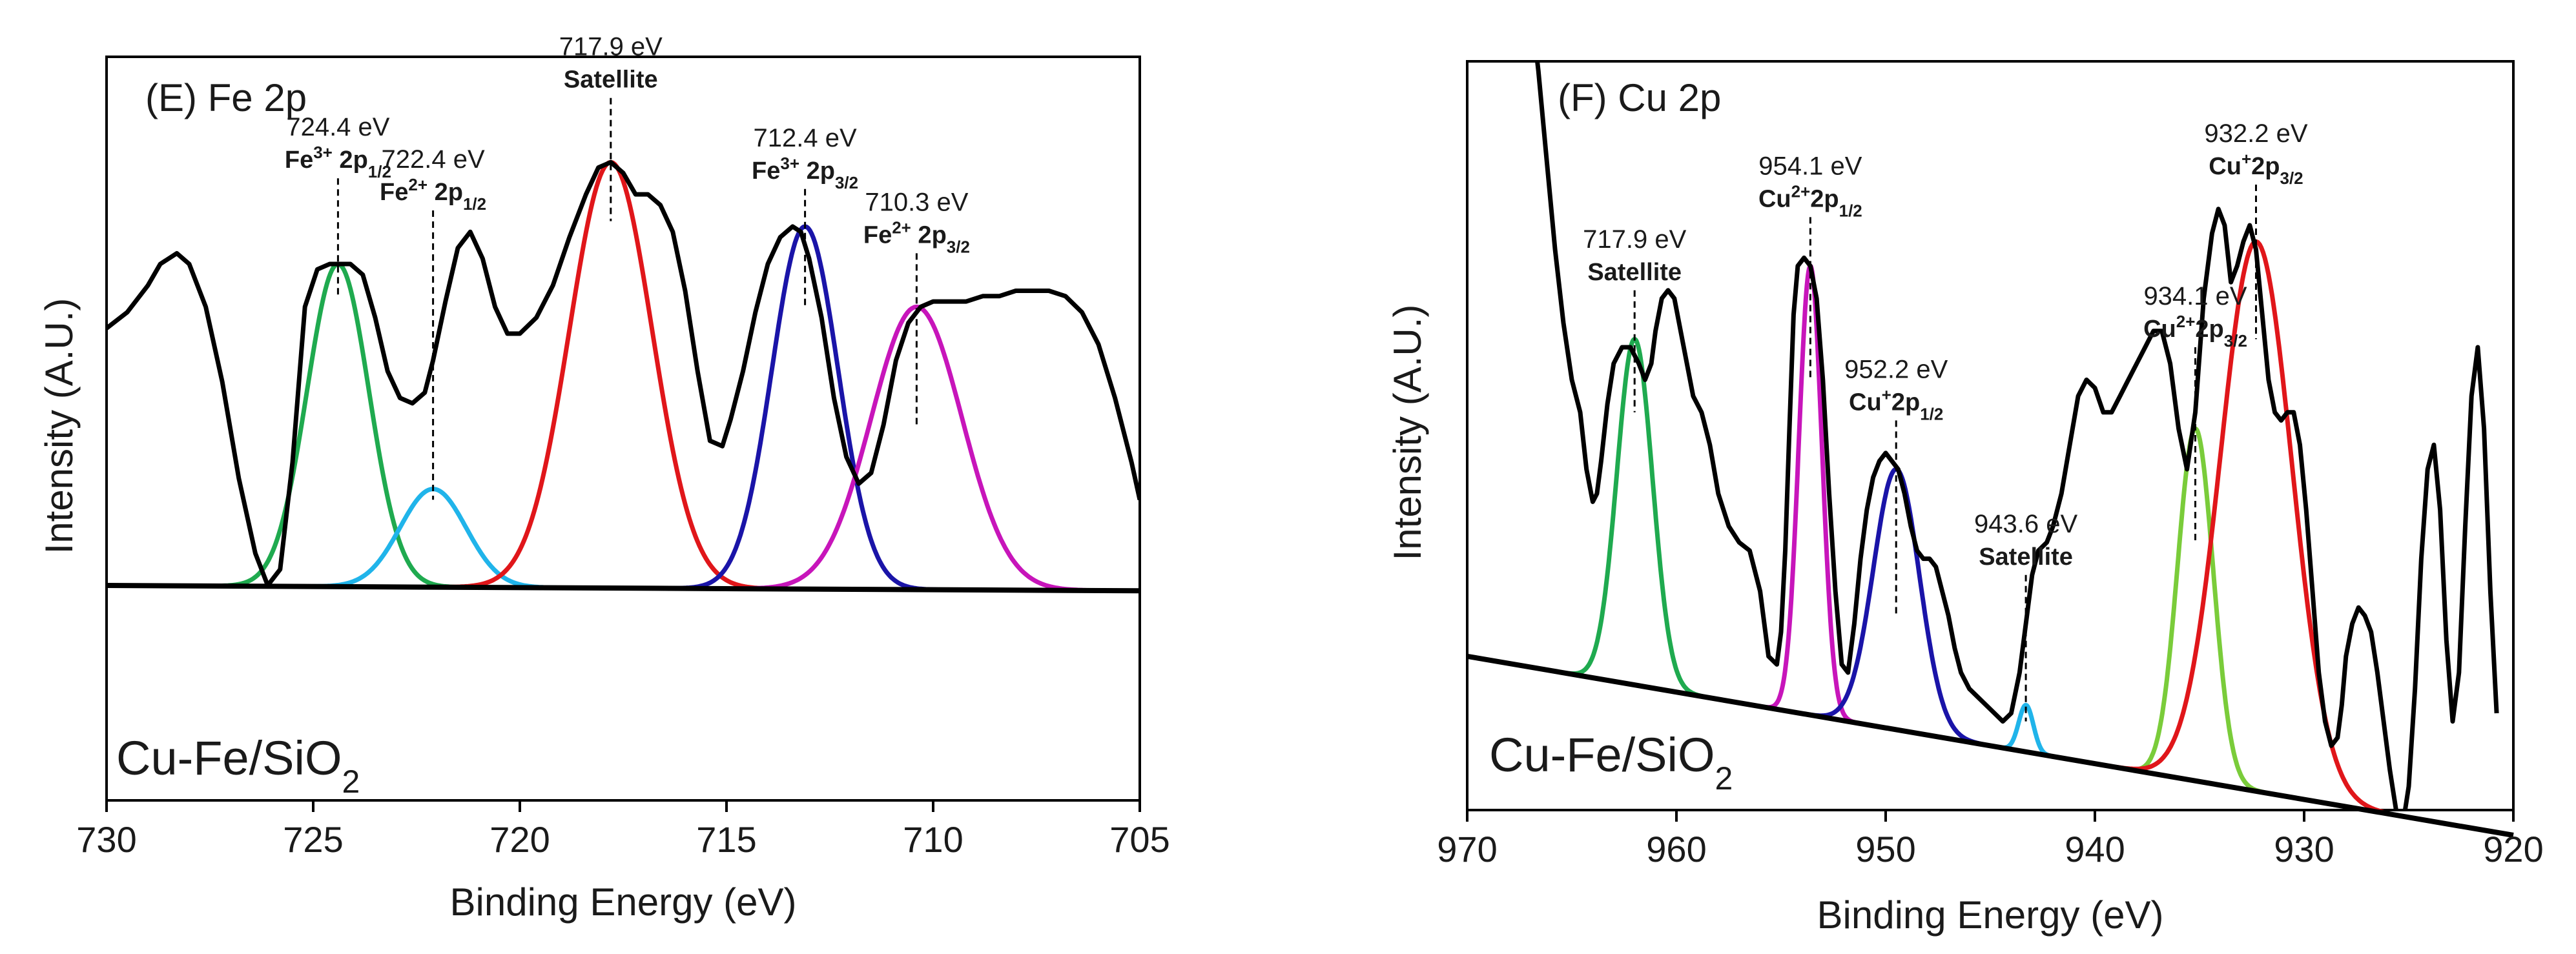 This screenshot has width=2576, height=954. I want to click on x-tick-label: 950, so click(1885, 849).